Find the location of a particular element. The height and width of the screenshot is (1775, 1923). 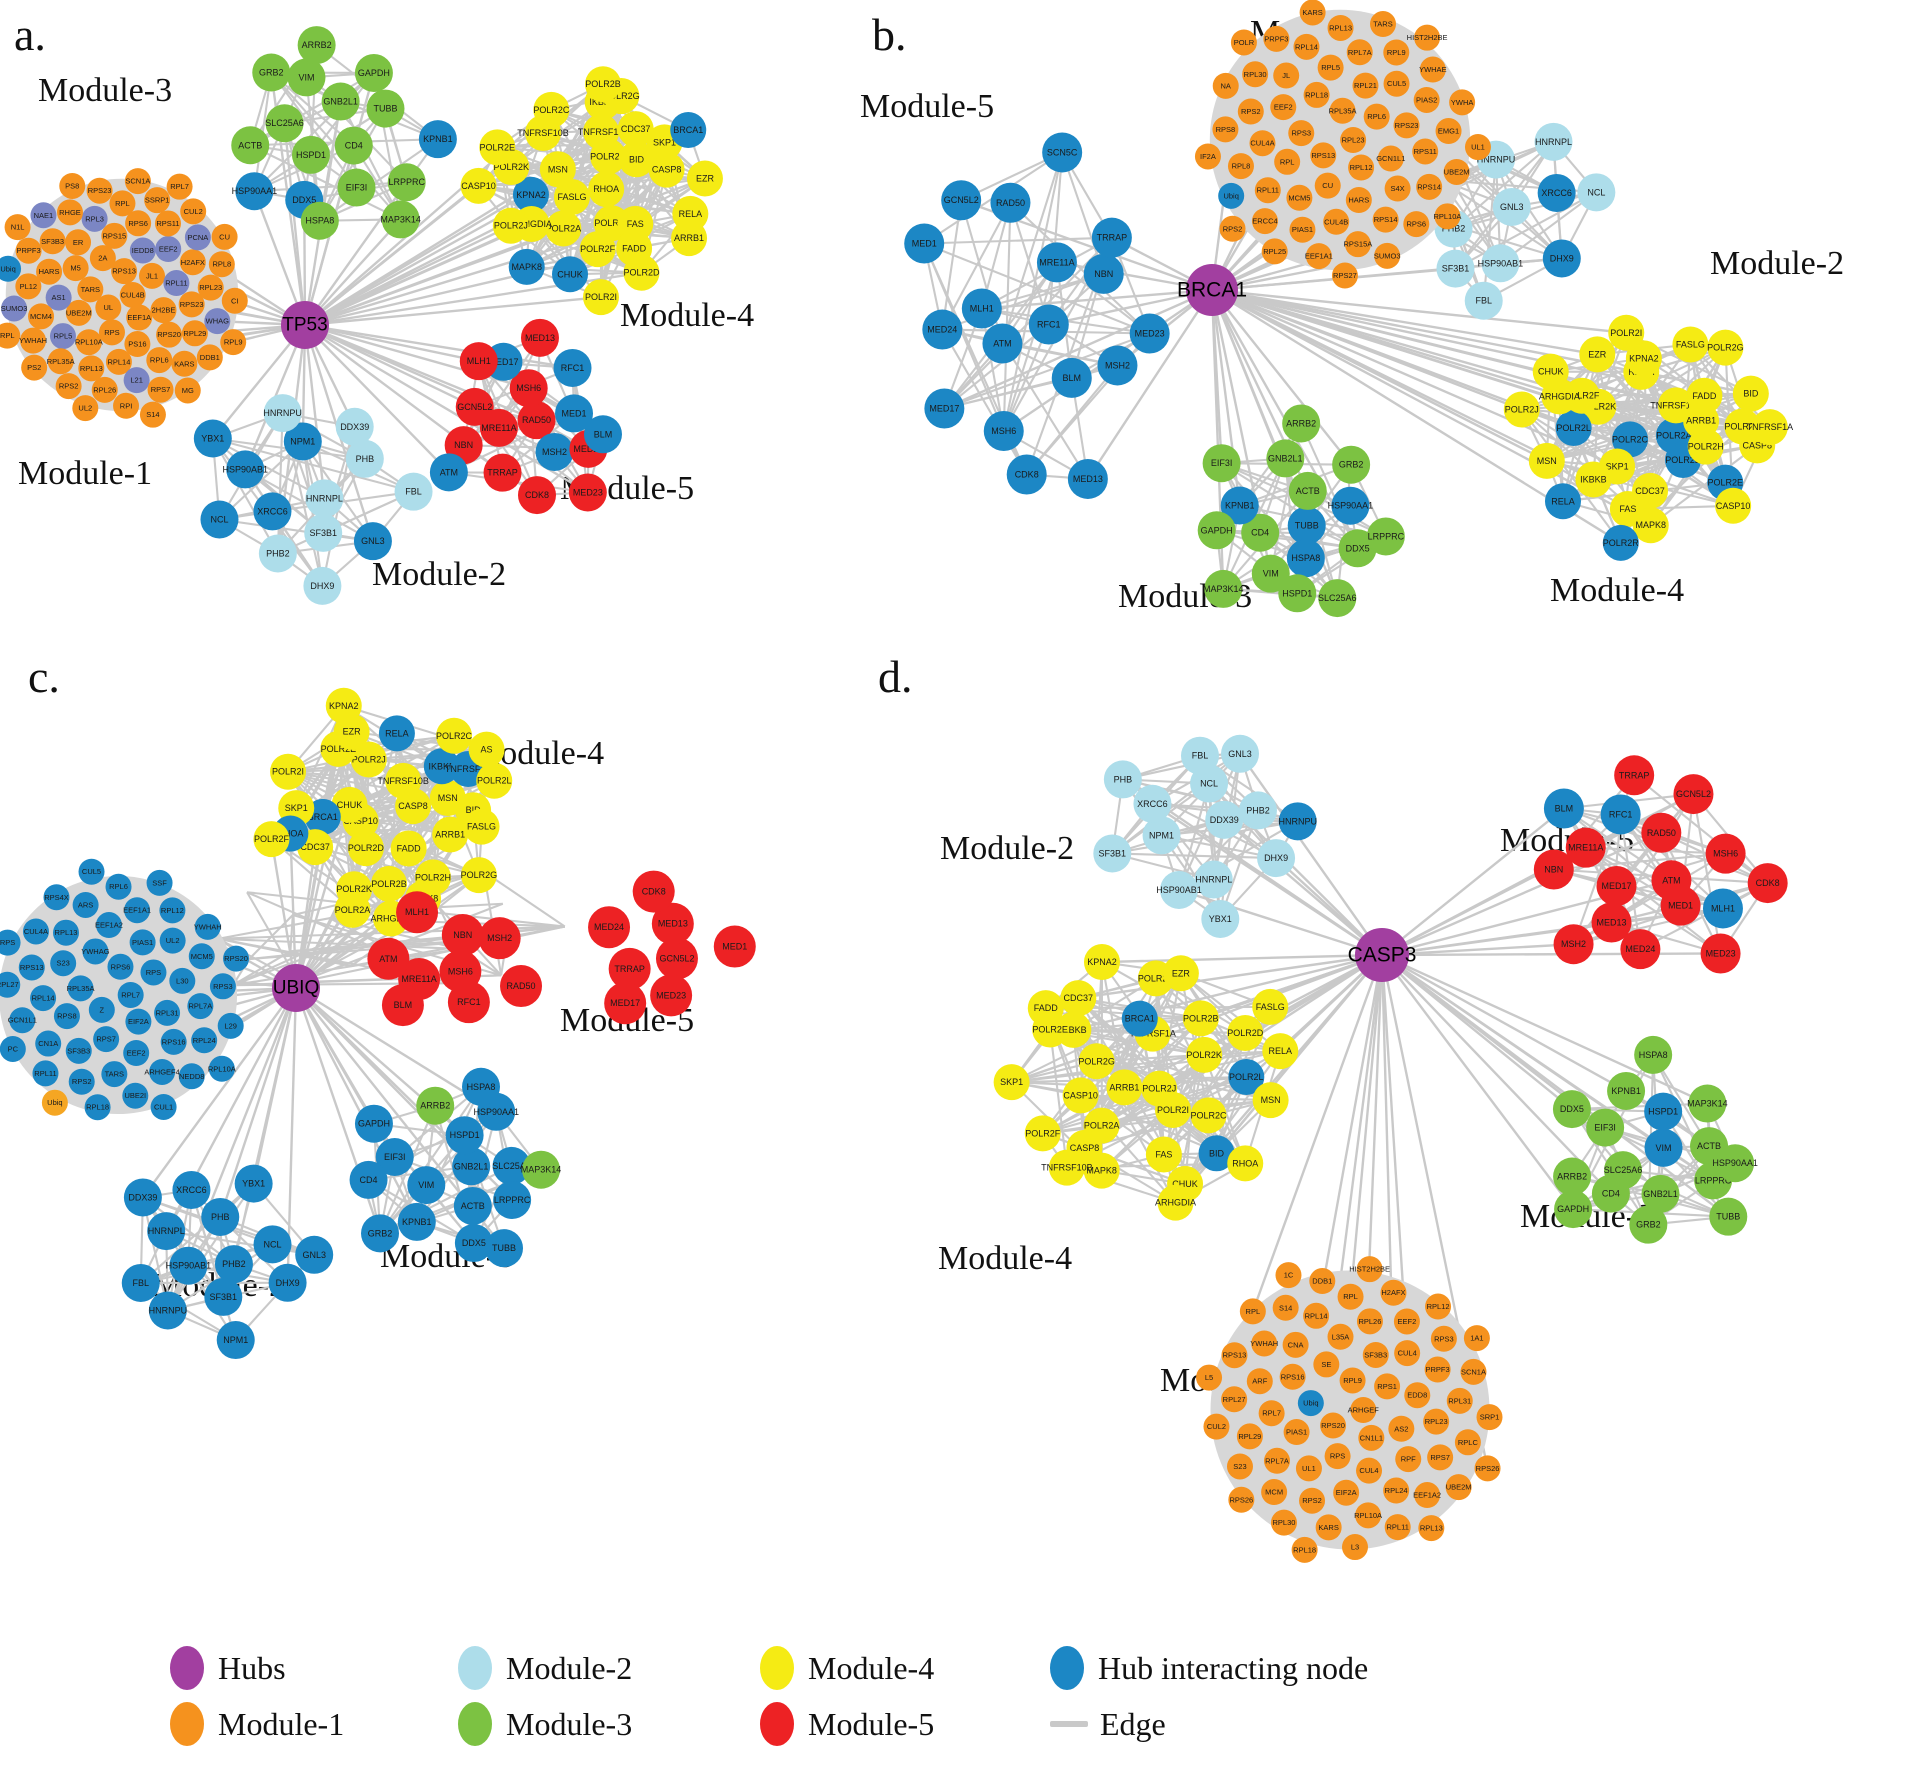

legend-label-hubs: Hubs is located at coordinates (252, 1667).